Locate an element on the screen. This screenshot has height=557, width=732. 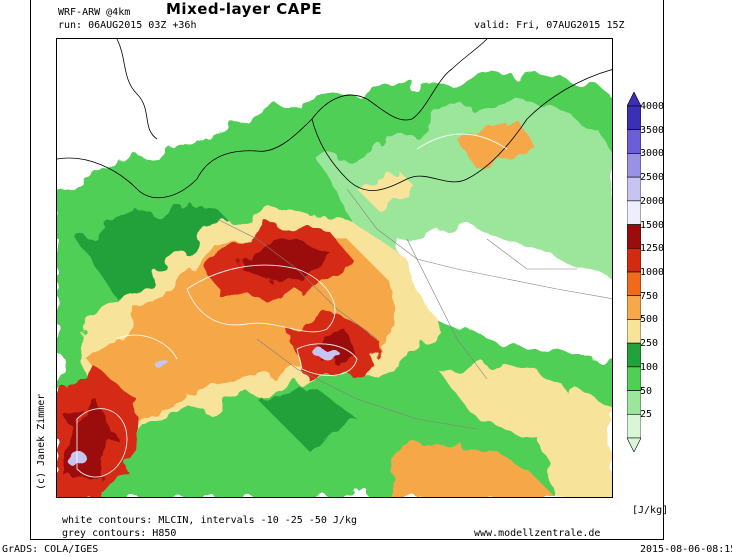
legend-label: 2500 is located at coordinates (652, 178).